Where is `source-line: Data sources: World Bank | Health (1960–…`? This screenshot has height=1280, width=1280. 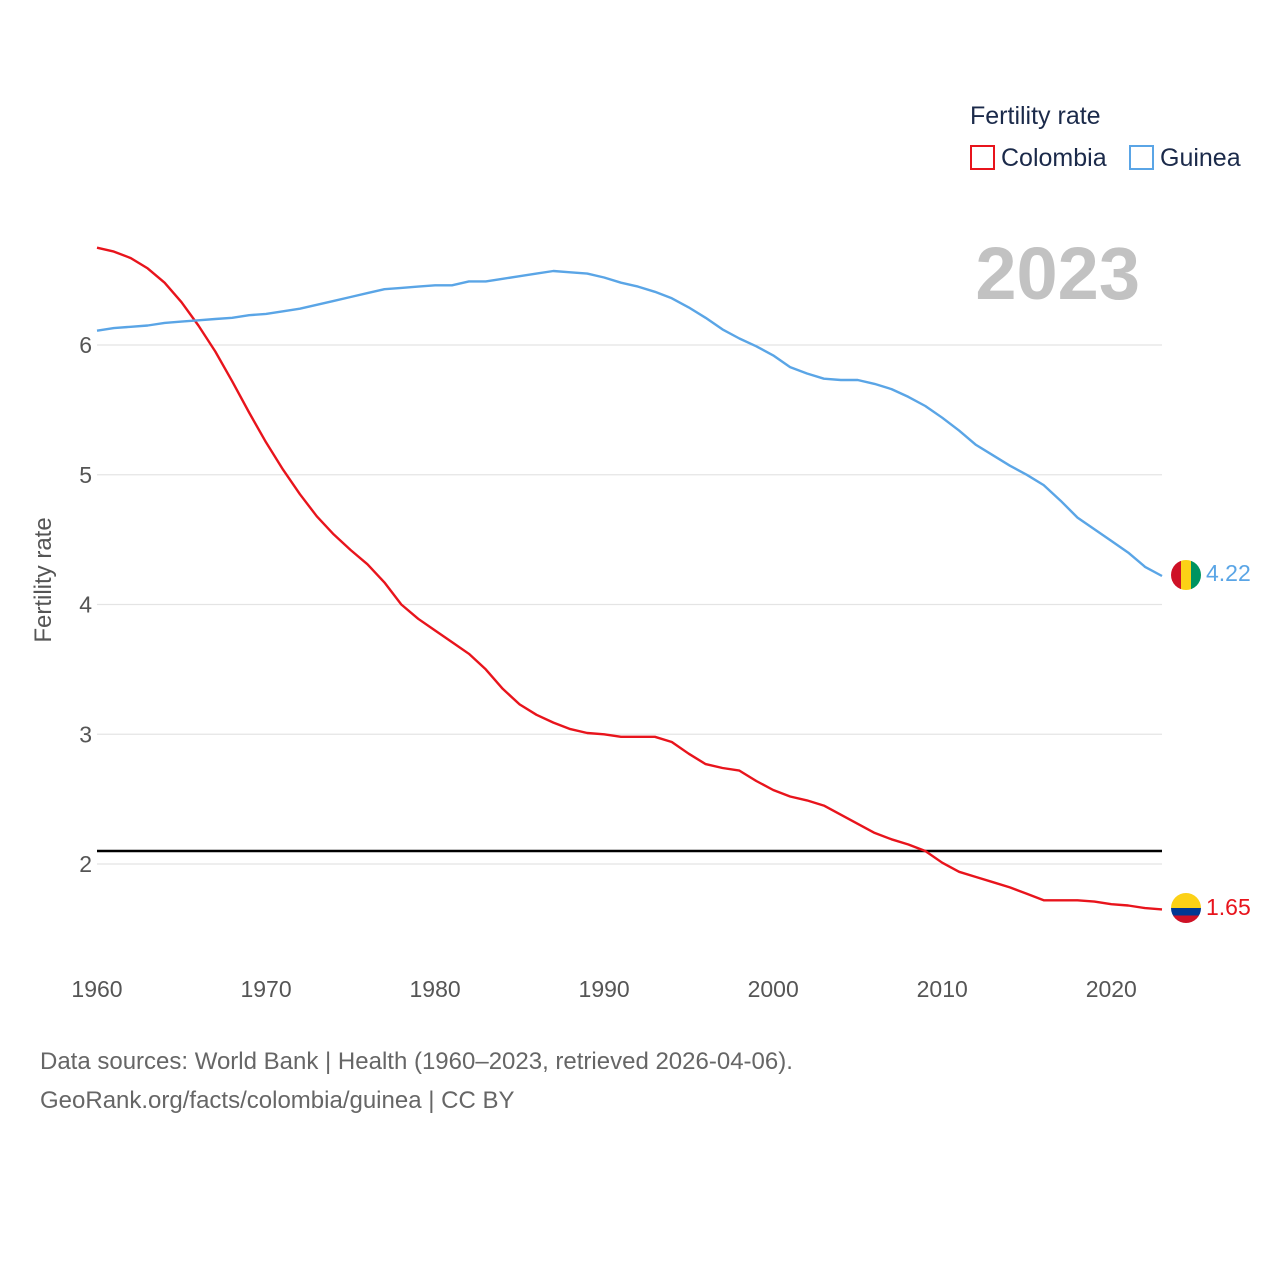
source-line: Data sources: World Bank | Health (1960–… is located at coordinates (416, 1061).